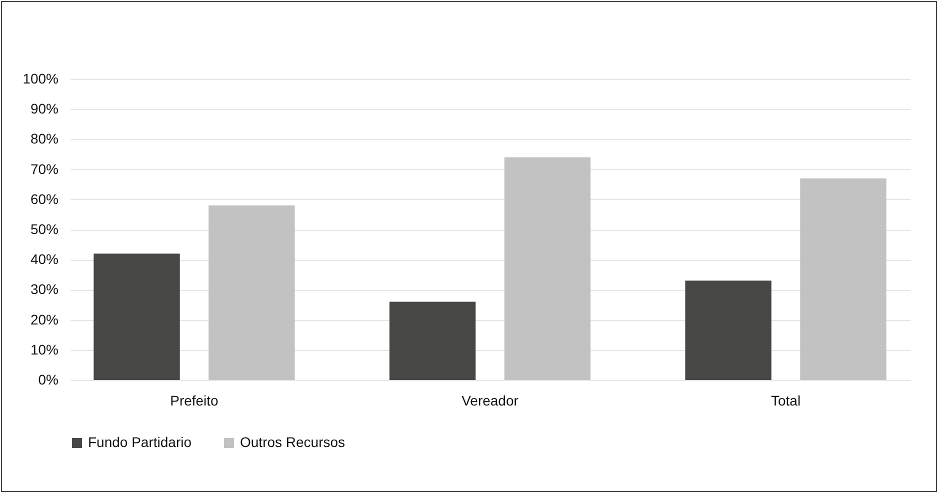  Describe the element at coordinates (194, 400) in the screenshot. I see `x-tick-label: Prefeito` at that location.